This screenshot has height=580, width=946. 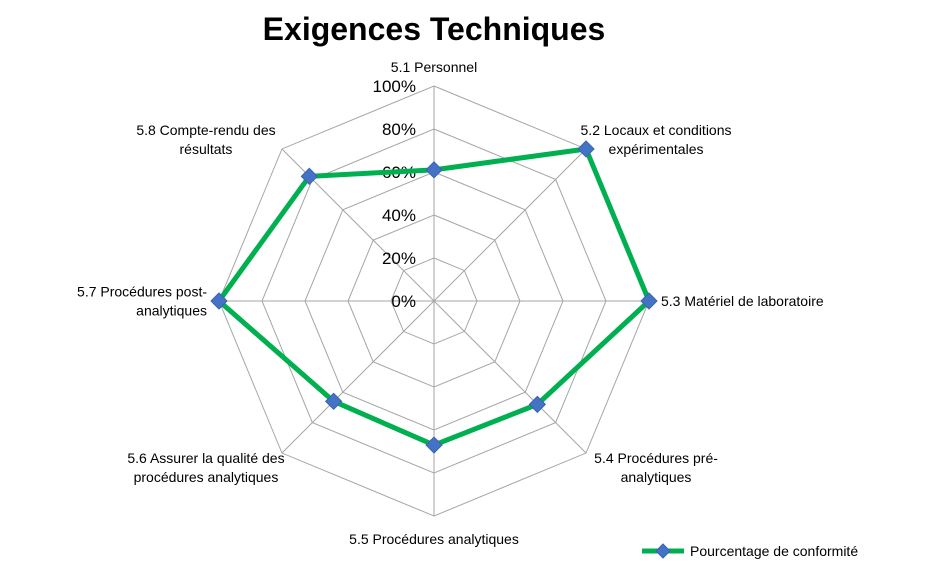 I want to click on category-label: 5.2 Locaux et conditions expérimentales, so click(x=656, y=139).